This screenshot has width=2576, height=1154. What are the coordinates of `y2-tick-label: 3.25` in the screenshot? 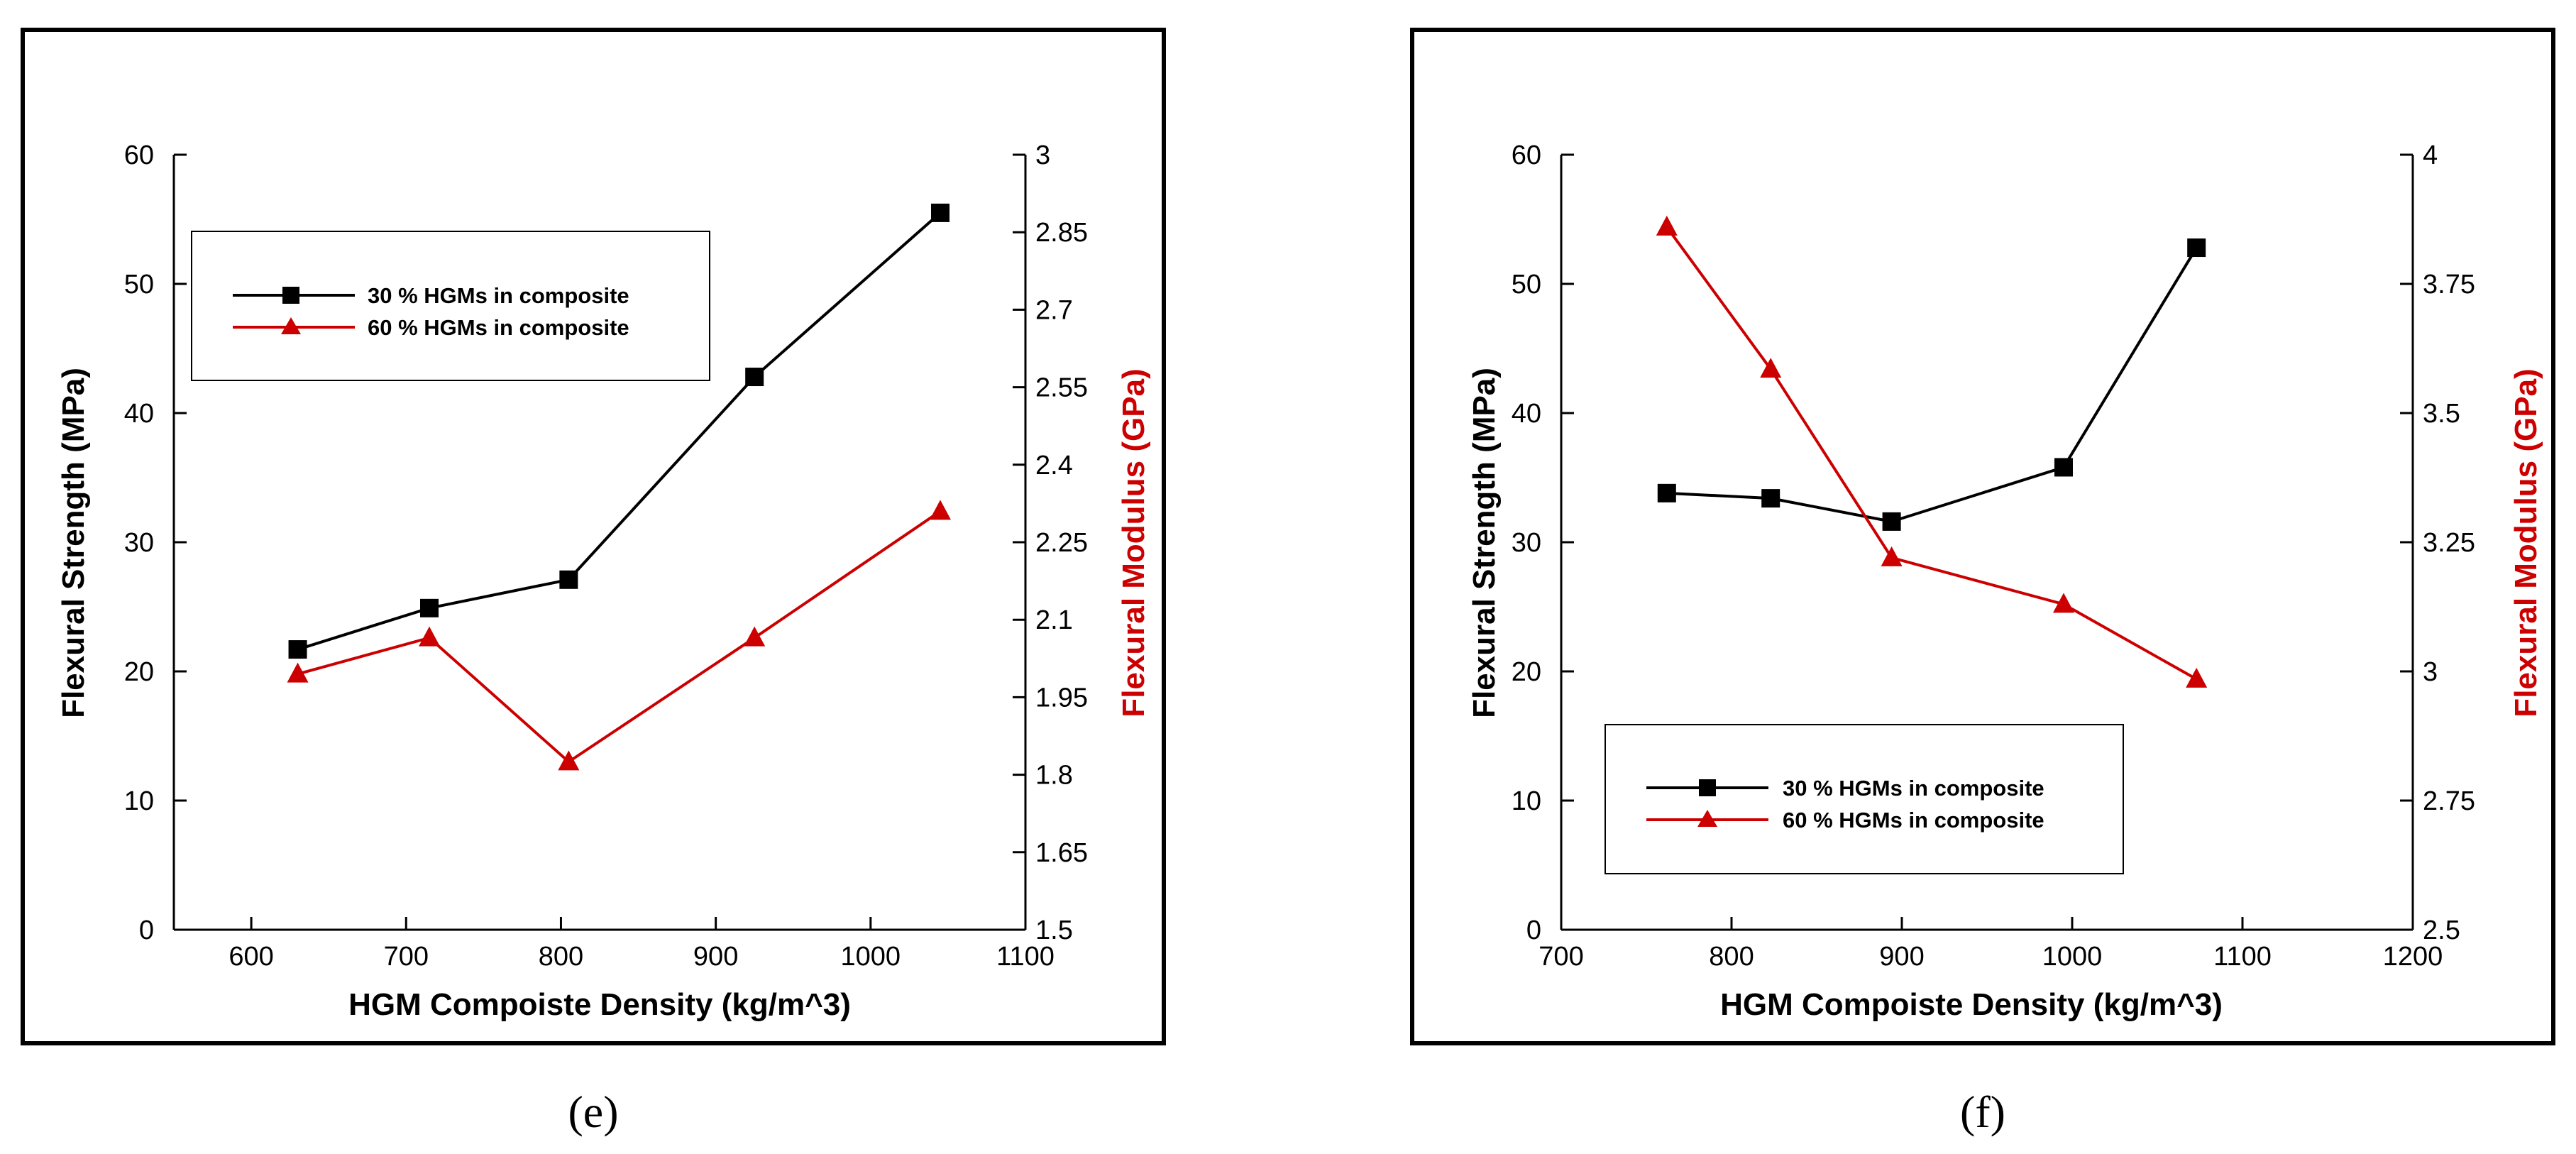 It's located at (2449, 543).